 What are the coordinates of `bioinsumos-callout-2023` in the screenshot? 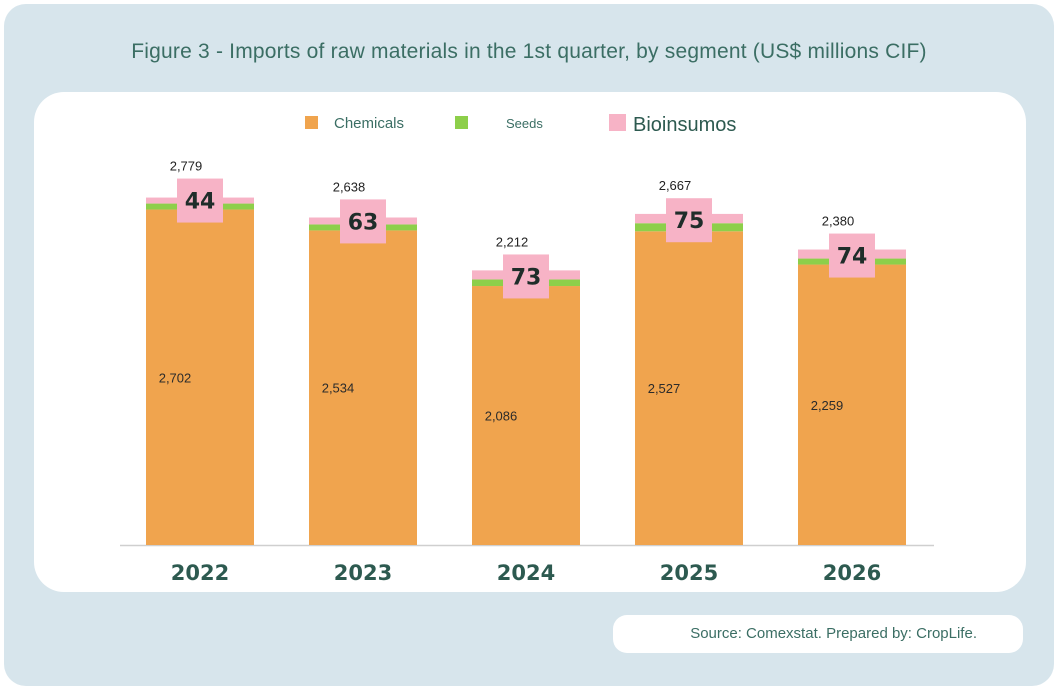 It's located at (363, 221).